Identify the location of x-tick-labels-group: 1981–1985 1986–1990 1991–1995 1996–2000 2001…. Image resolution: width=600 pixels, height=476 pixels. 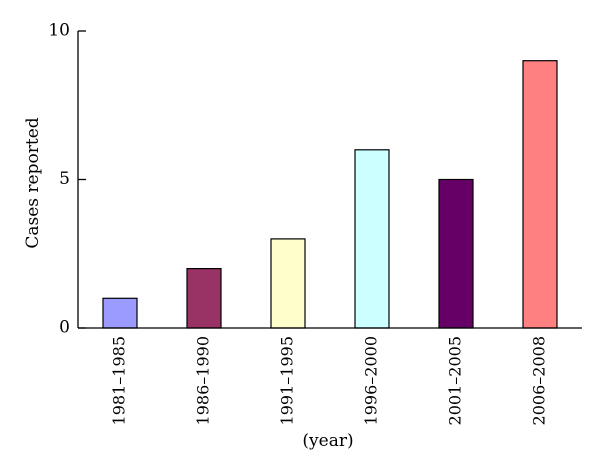
(329, 380).